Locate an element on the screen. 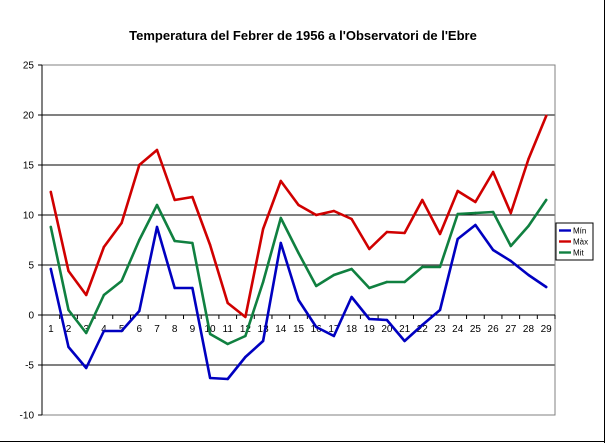 This screenshot has height=443, width=610. x-tick-label: 8 is located at coordinates (175, 329).